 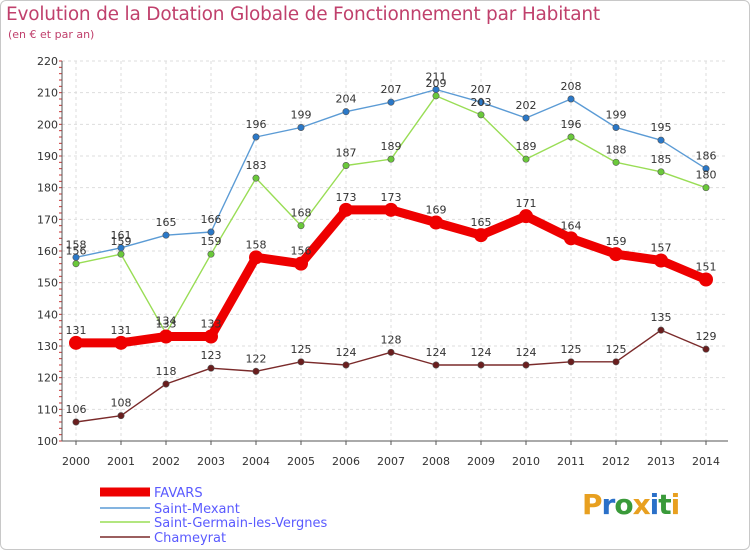 What do you see at coordinates (654, 504) in the screenshot?
I see `logo-letter: i` at bounding box center [654, 504].